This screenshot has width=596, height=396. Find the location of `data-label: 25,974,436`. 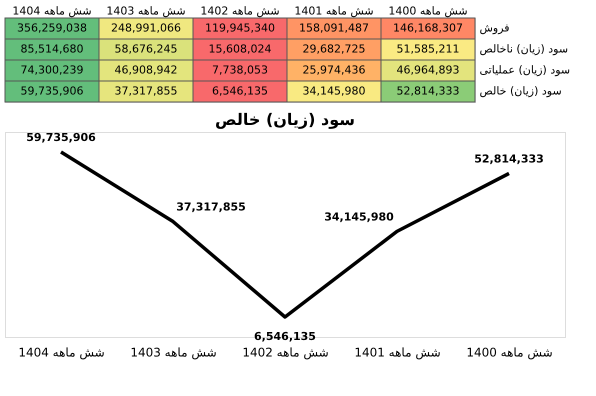

data-label: 25,974,436 is located at coordinates (334, 70).